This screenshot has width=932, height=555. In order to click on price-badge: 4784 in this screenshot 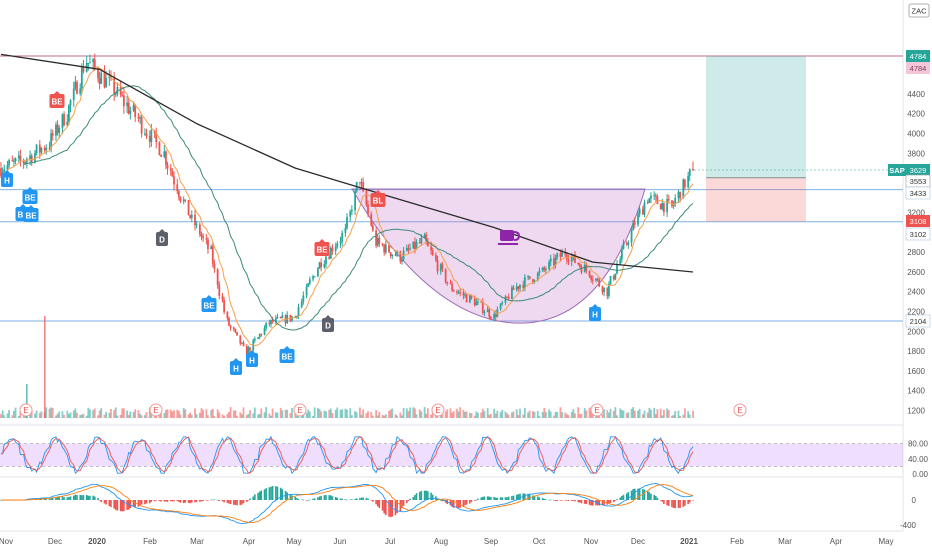, I will do `click(918, 56)`.